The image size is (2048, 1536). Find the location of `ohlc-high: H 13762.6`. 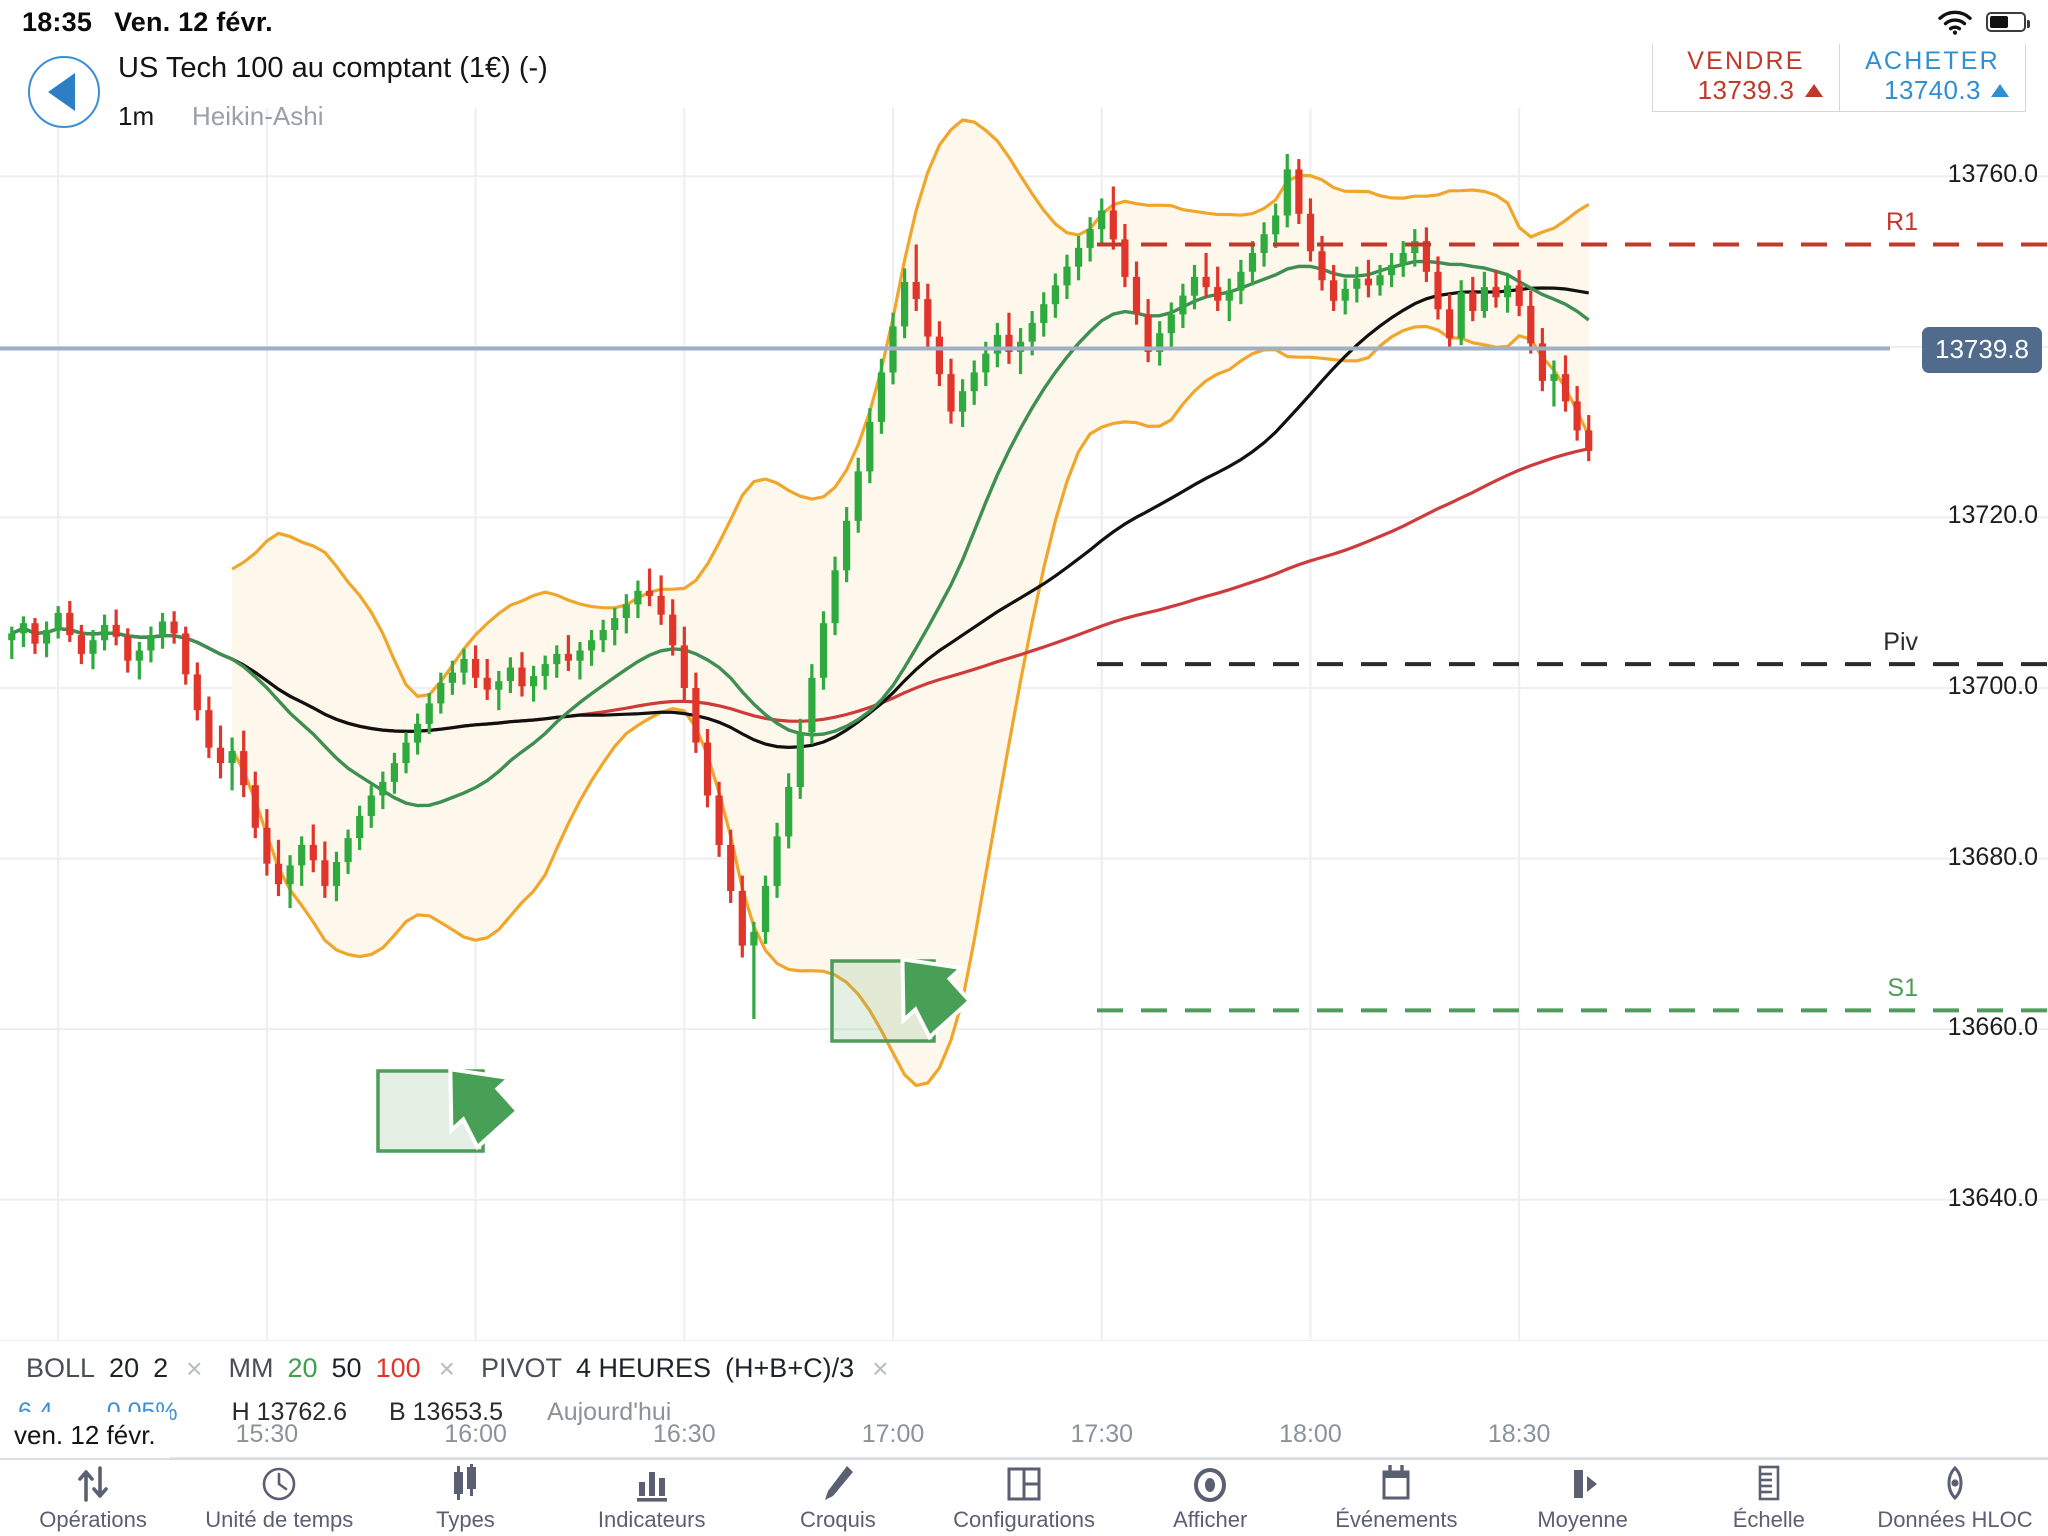

ohlc-high: H 13762.6 is located at coordinates (289, 1411).